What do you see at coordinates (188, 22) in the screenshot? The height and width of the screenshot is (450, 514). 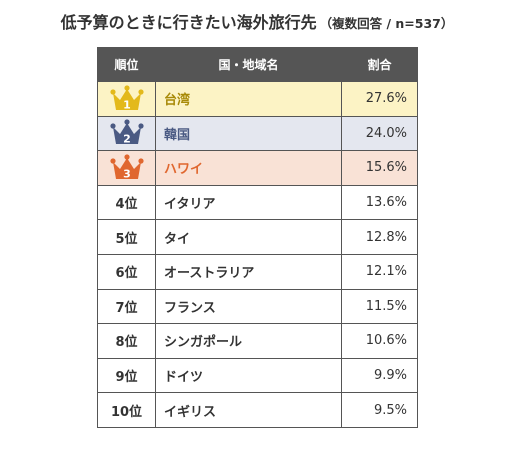 I see `title-main: 低予算のときに行きたい海外旅行先` at bounding box center [188, 22].